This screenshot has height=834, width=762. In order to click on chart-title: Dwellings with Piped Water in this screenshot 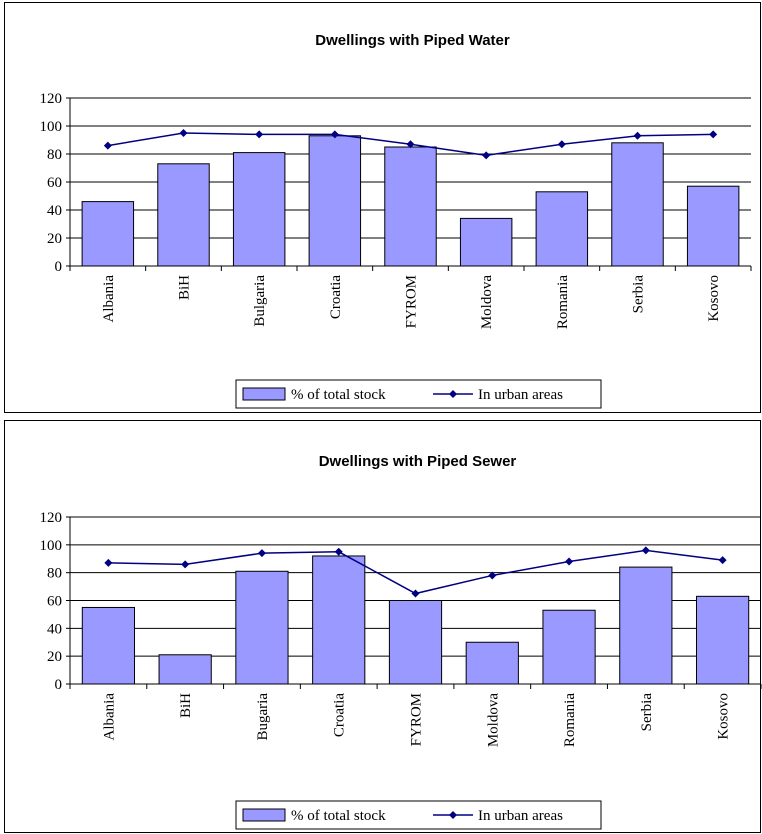, I will do `click(412, 40)`.